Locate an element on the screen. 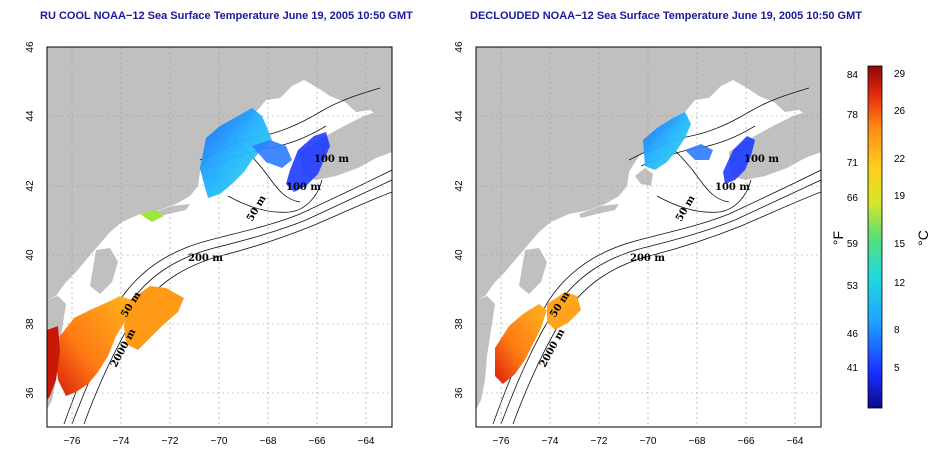  x-axis-right: −76 −74 −72 −70 −68 −66 −64 is located at coordinates (648, 441).